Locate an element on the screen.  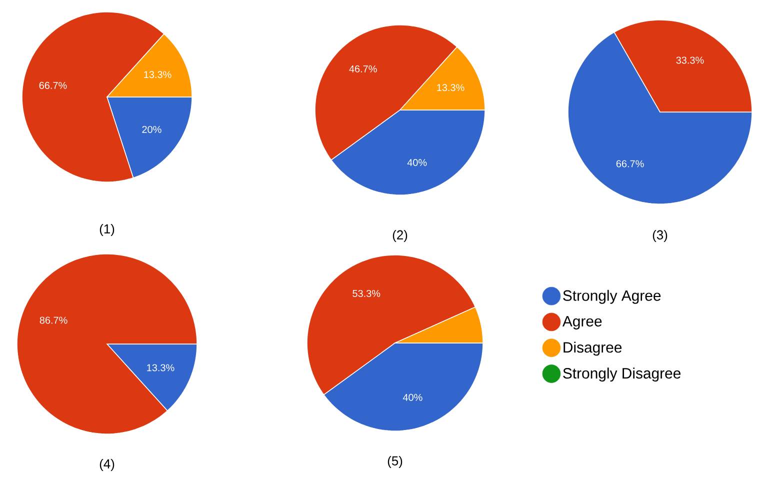
data-label: 53.3% is located at coordinates (366, 293).